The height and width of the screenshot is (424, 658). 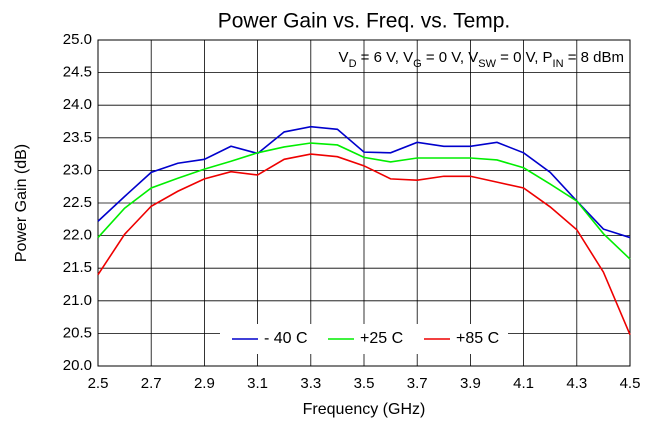 I want to click on y-tick-label: 23.5, so click(x=77, y=137).